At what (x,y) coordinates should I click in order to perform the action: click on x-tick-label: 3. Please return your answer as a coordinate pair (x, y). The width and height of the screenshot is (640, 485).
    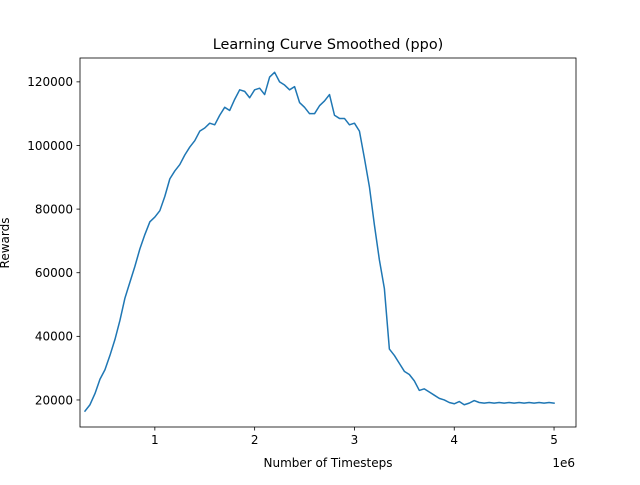
    Looking at the image, I should click on (355, 440).